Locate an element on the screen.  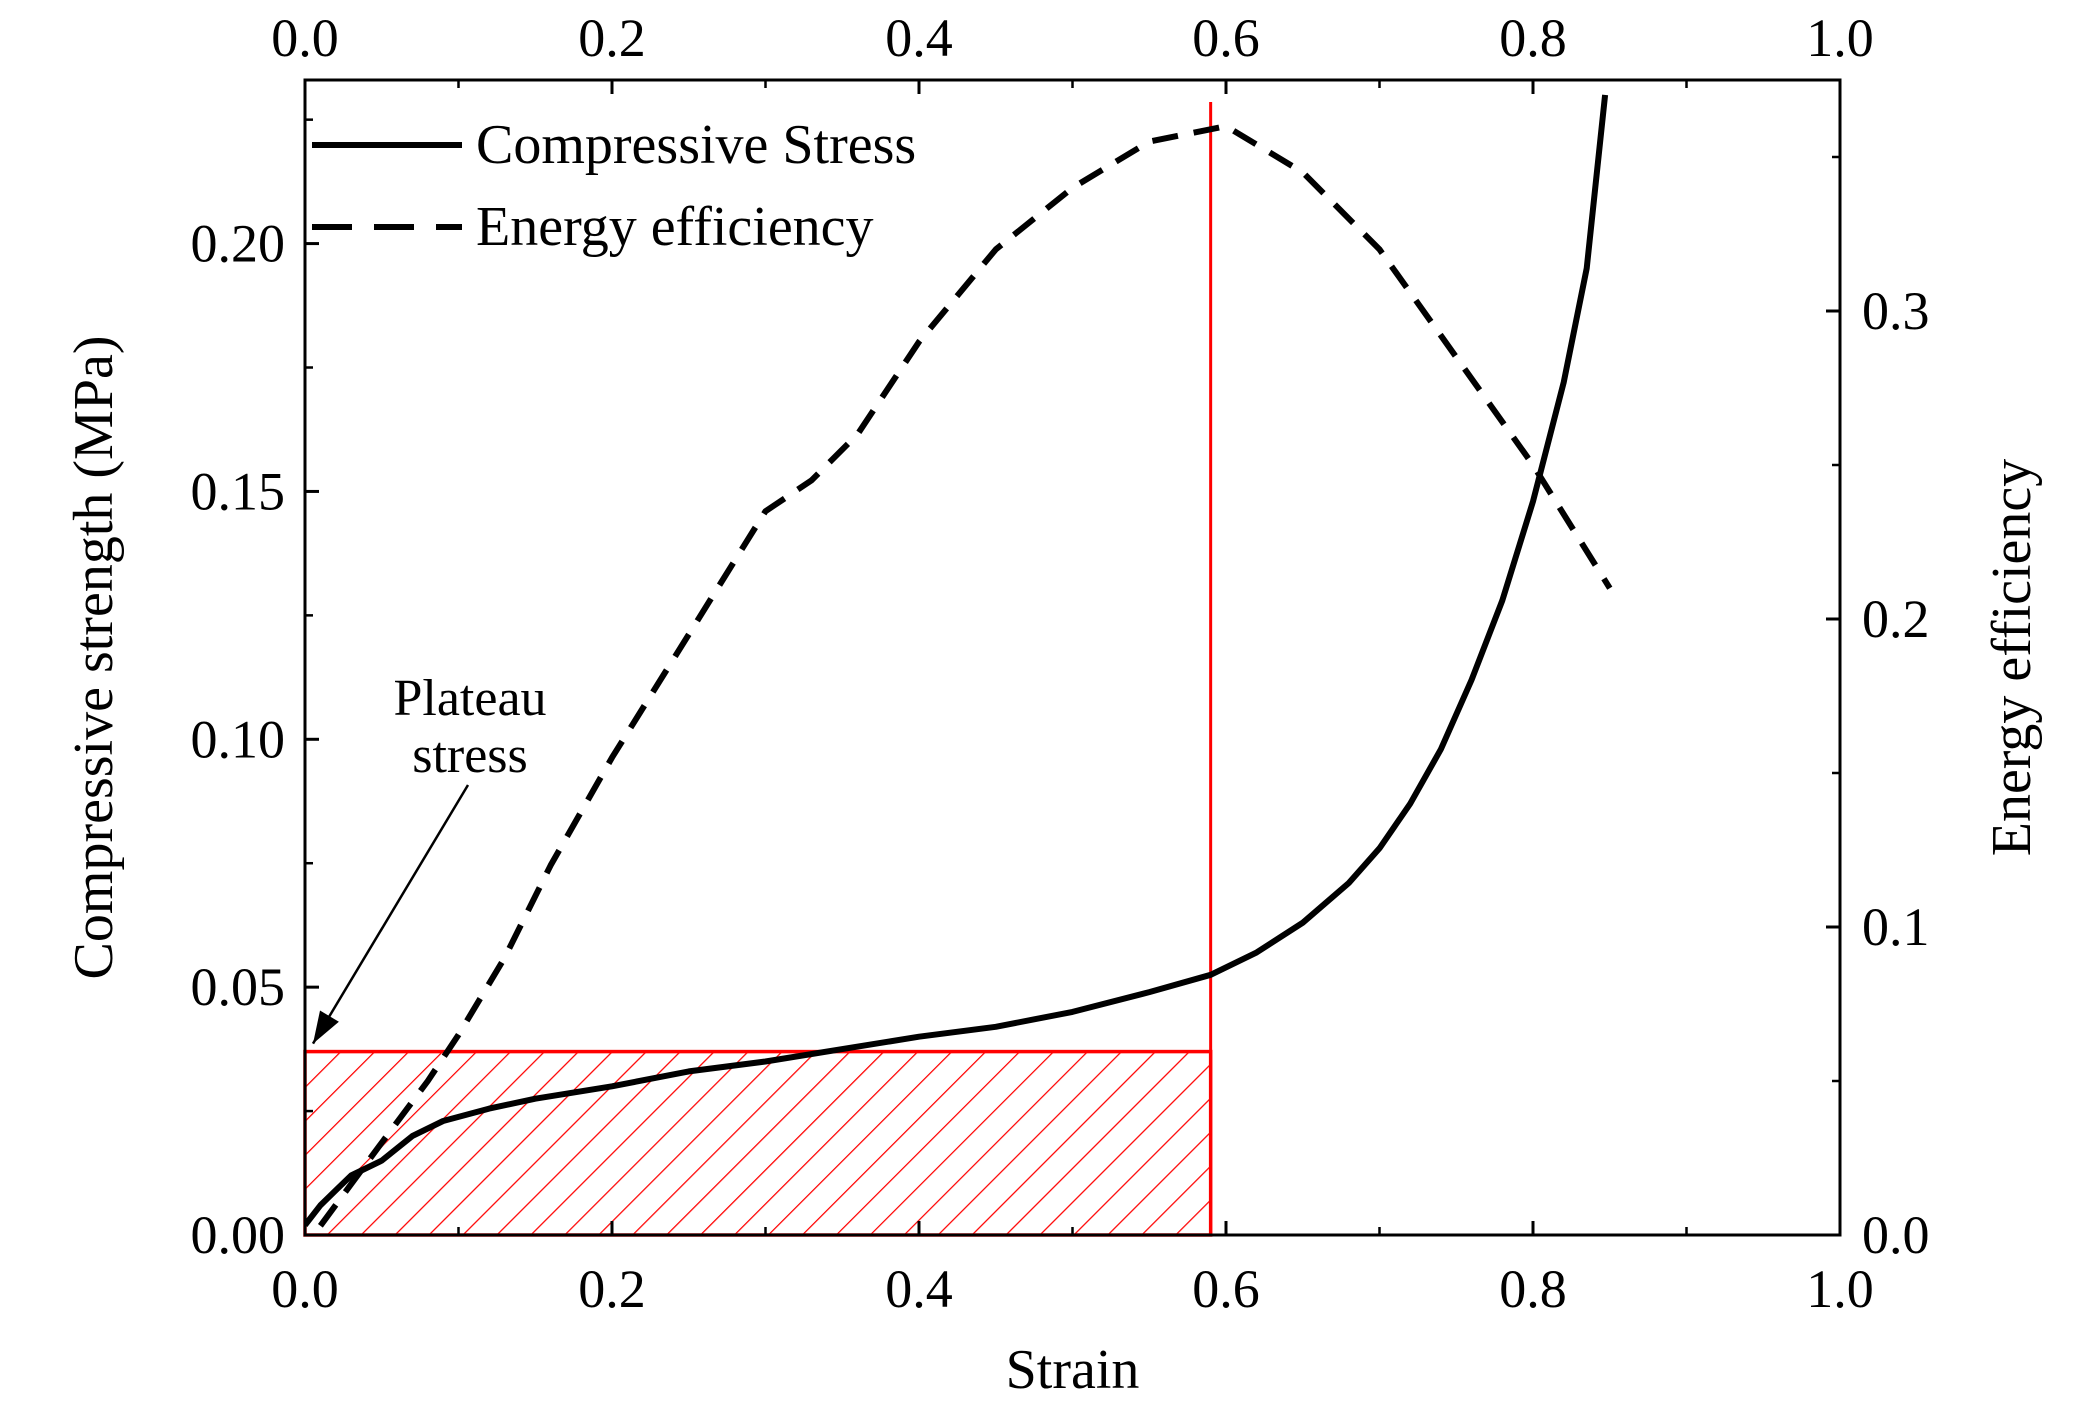
x-tick-label: 1.0 is located at coordinates (1840, 1289).